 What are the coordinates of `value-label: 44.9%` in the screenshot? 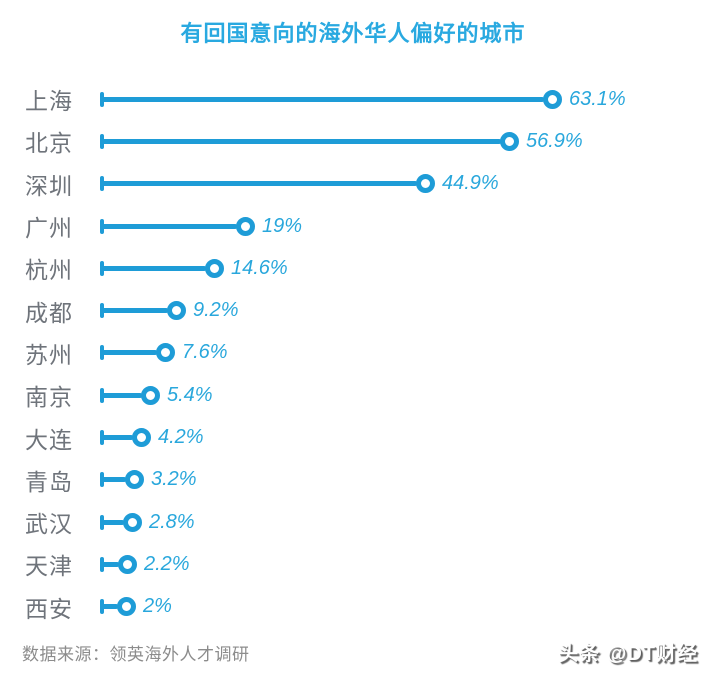 It's located at (470, 183).